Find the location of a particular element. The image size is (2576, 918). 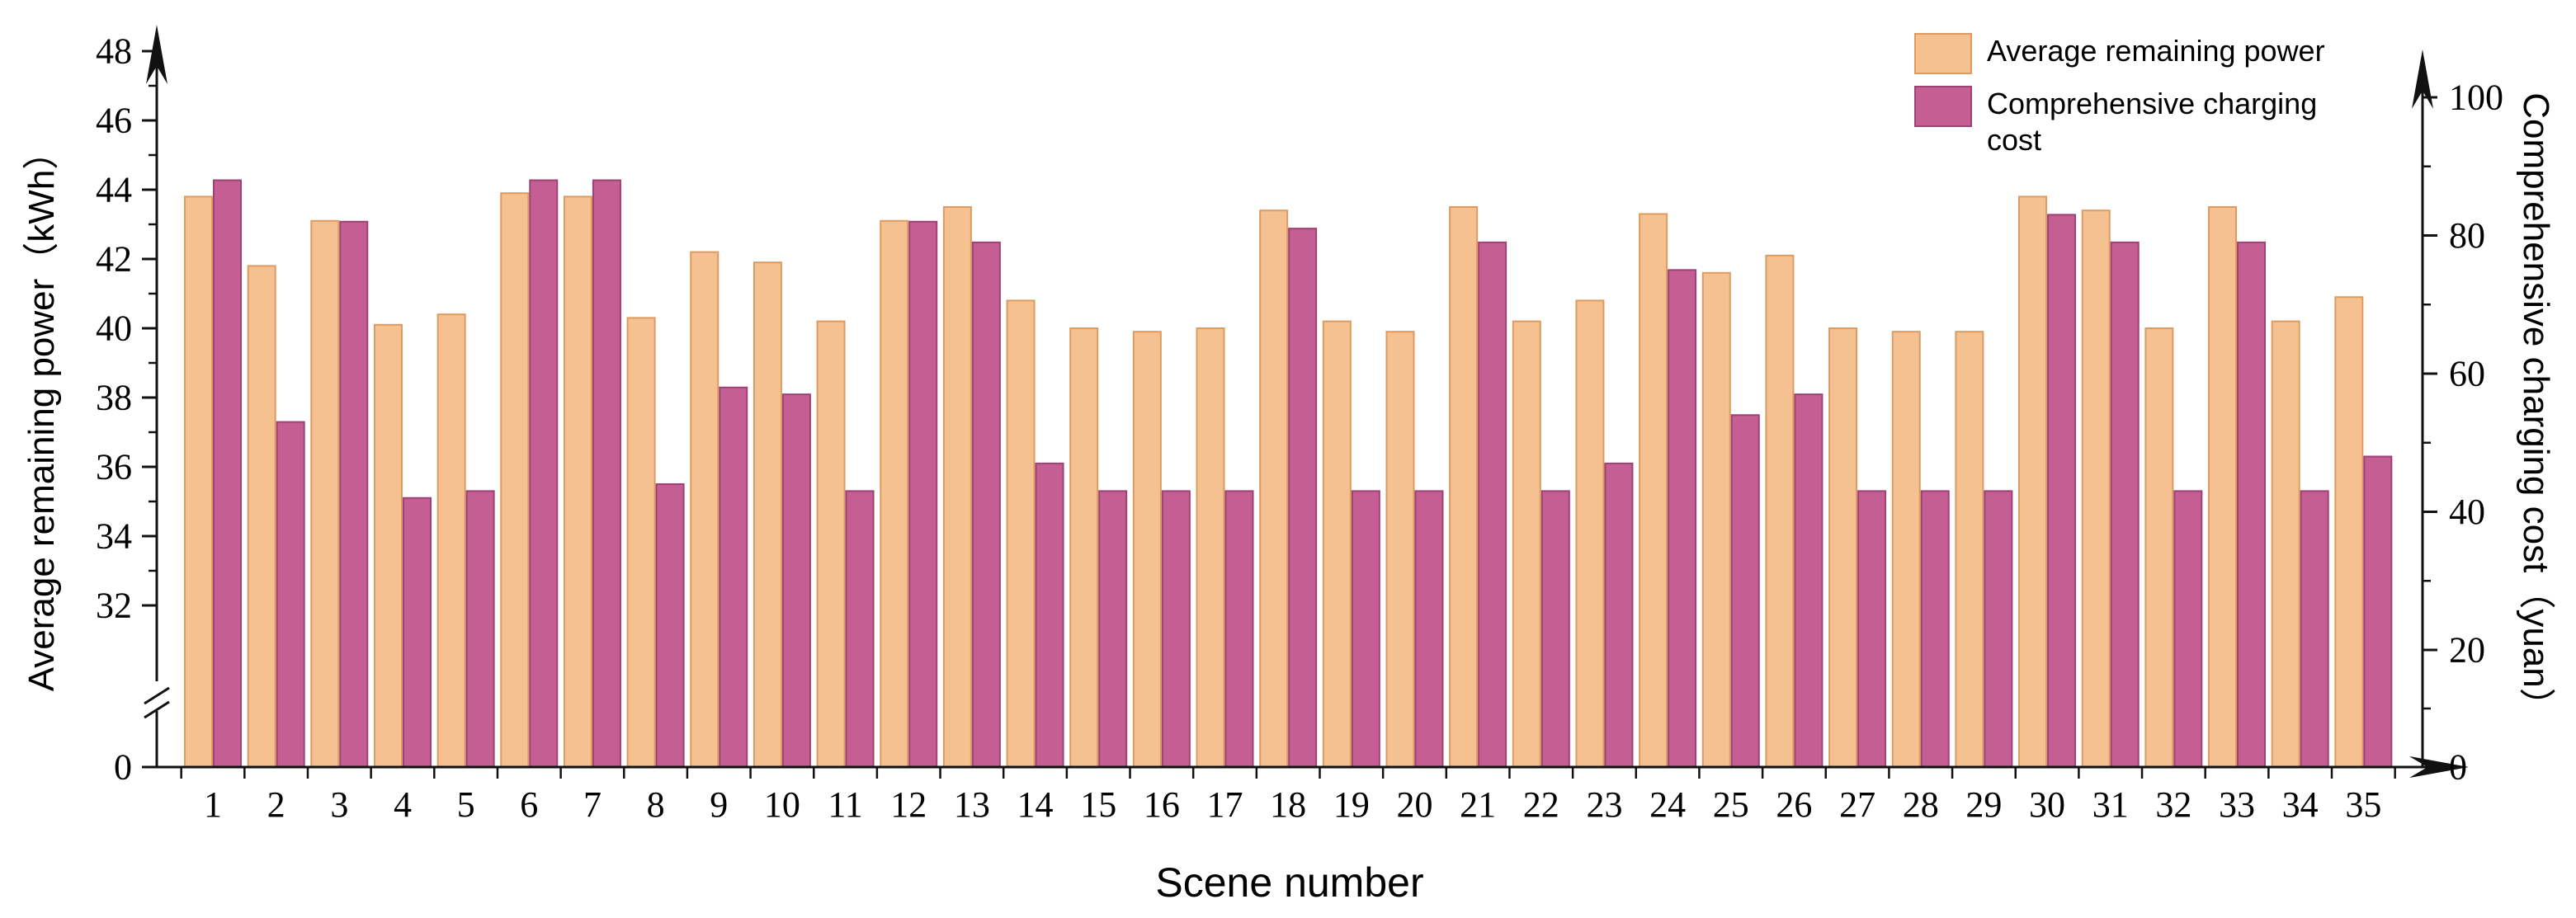

left-axis-tick-label: 32 is located at coordinates (114, 606).